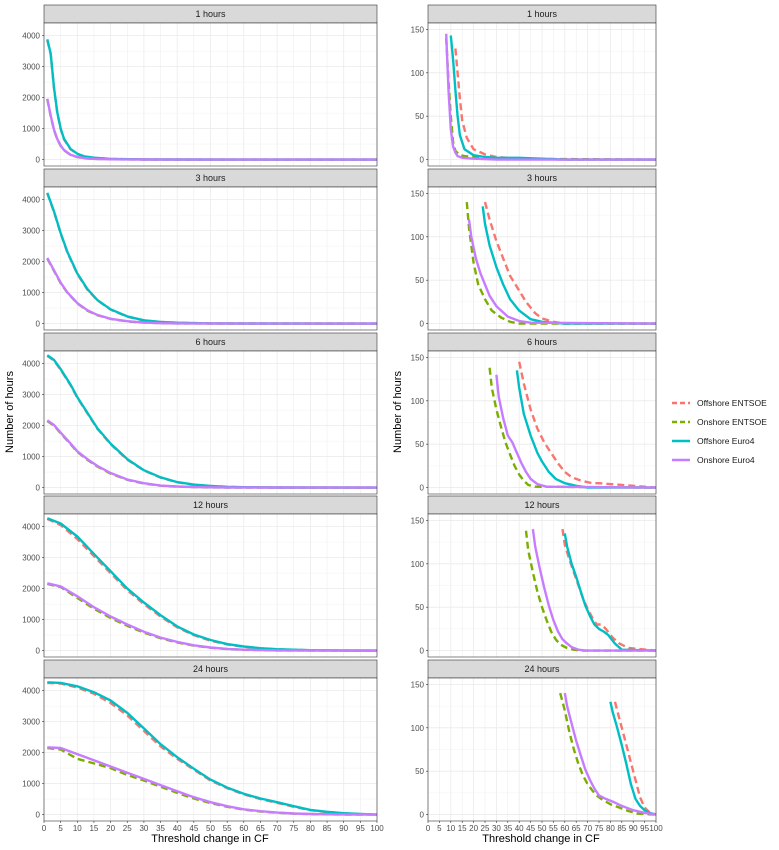 This screenshot has width=779, height=850. What do you see at coordinates (210, 839) in the screenshot?
I see `x-axis-title-left: Threshold change in CF` at bounding box center [210, 839].